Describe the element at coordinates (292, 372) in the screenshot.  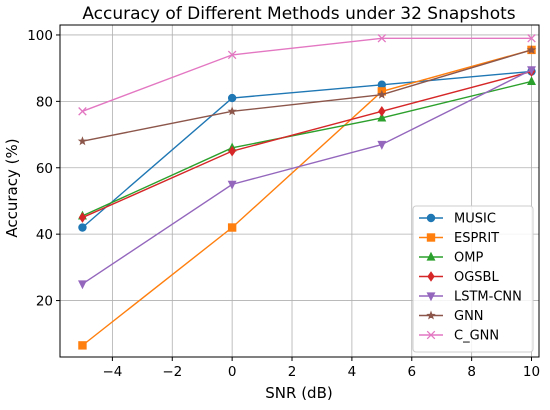
I see `x-tick-label: 2` at that location.